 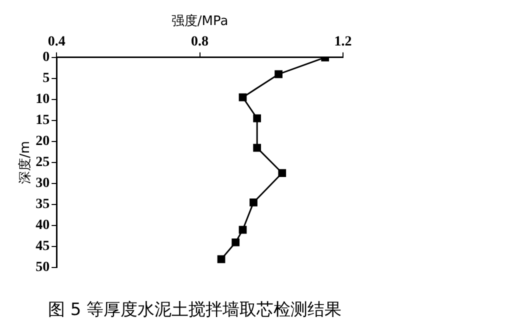 I want to click on y-tick-label: 15, so click(x=43, y=120).